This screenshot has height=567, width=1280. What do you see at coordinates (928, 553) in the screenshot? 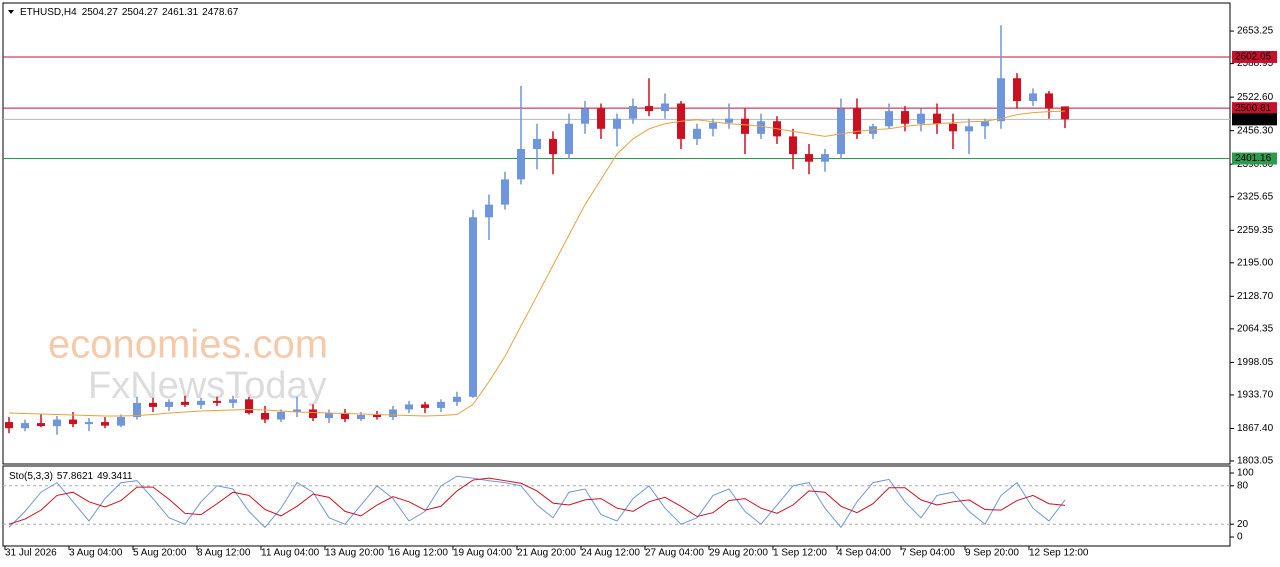
I see `x-tick-label: 7 Sep 04:00` at bounding box center [928, 553].